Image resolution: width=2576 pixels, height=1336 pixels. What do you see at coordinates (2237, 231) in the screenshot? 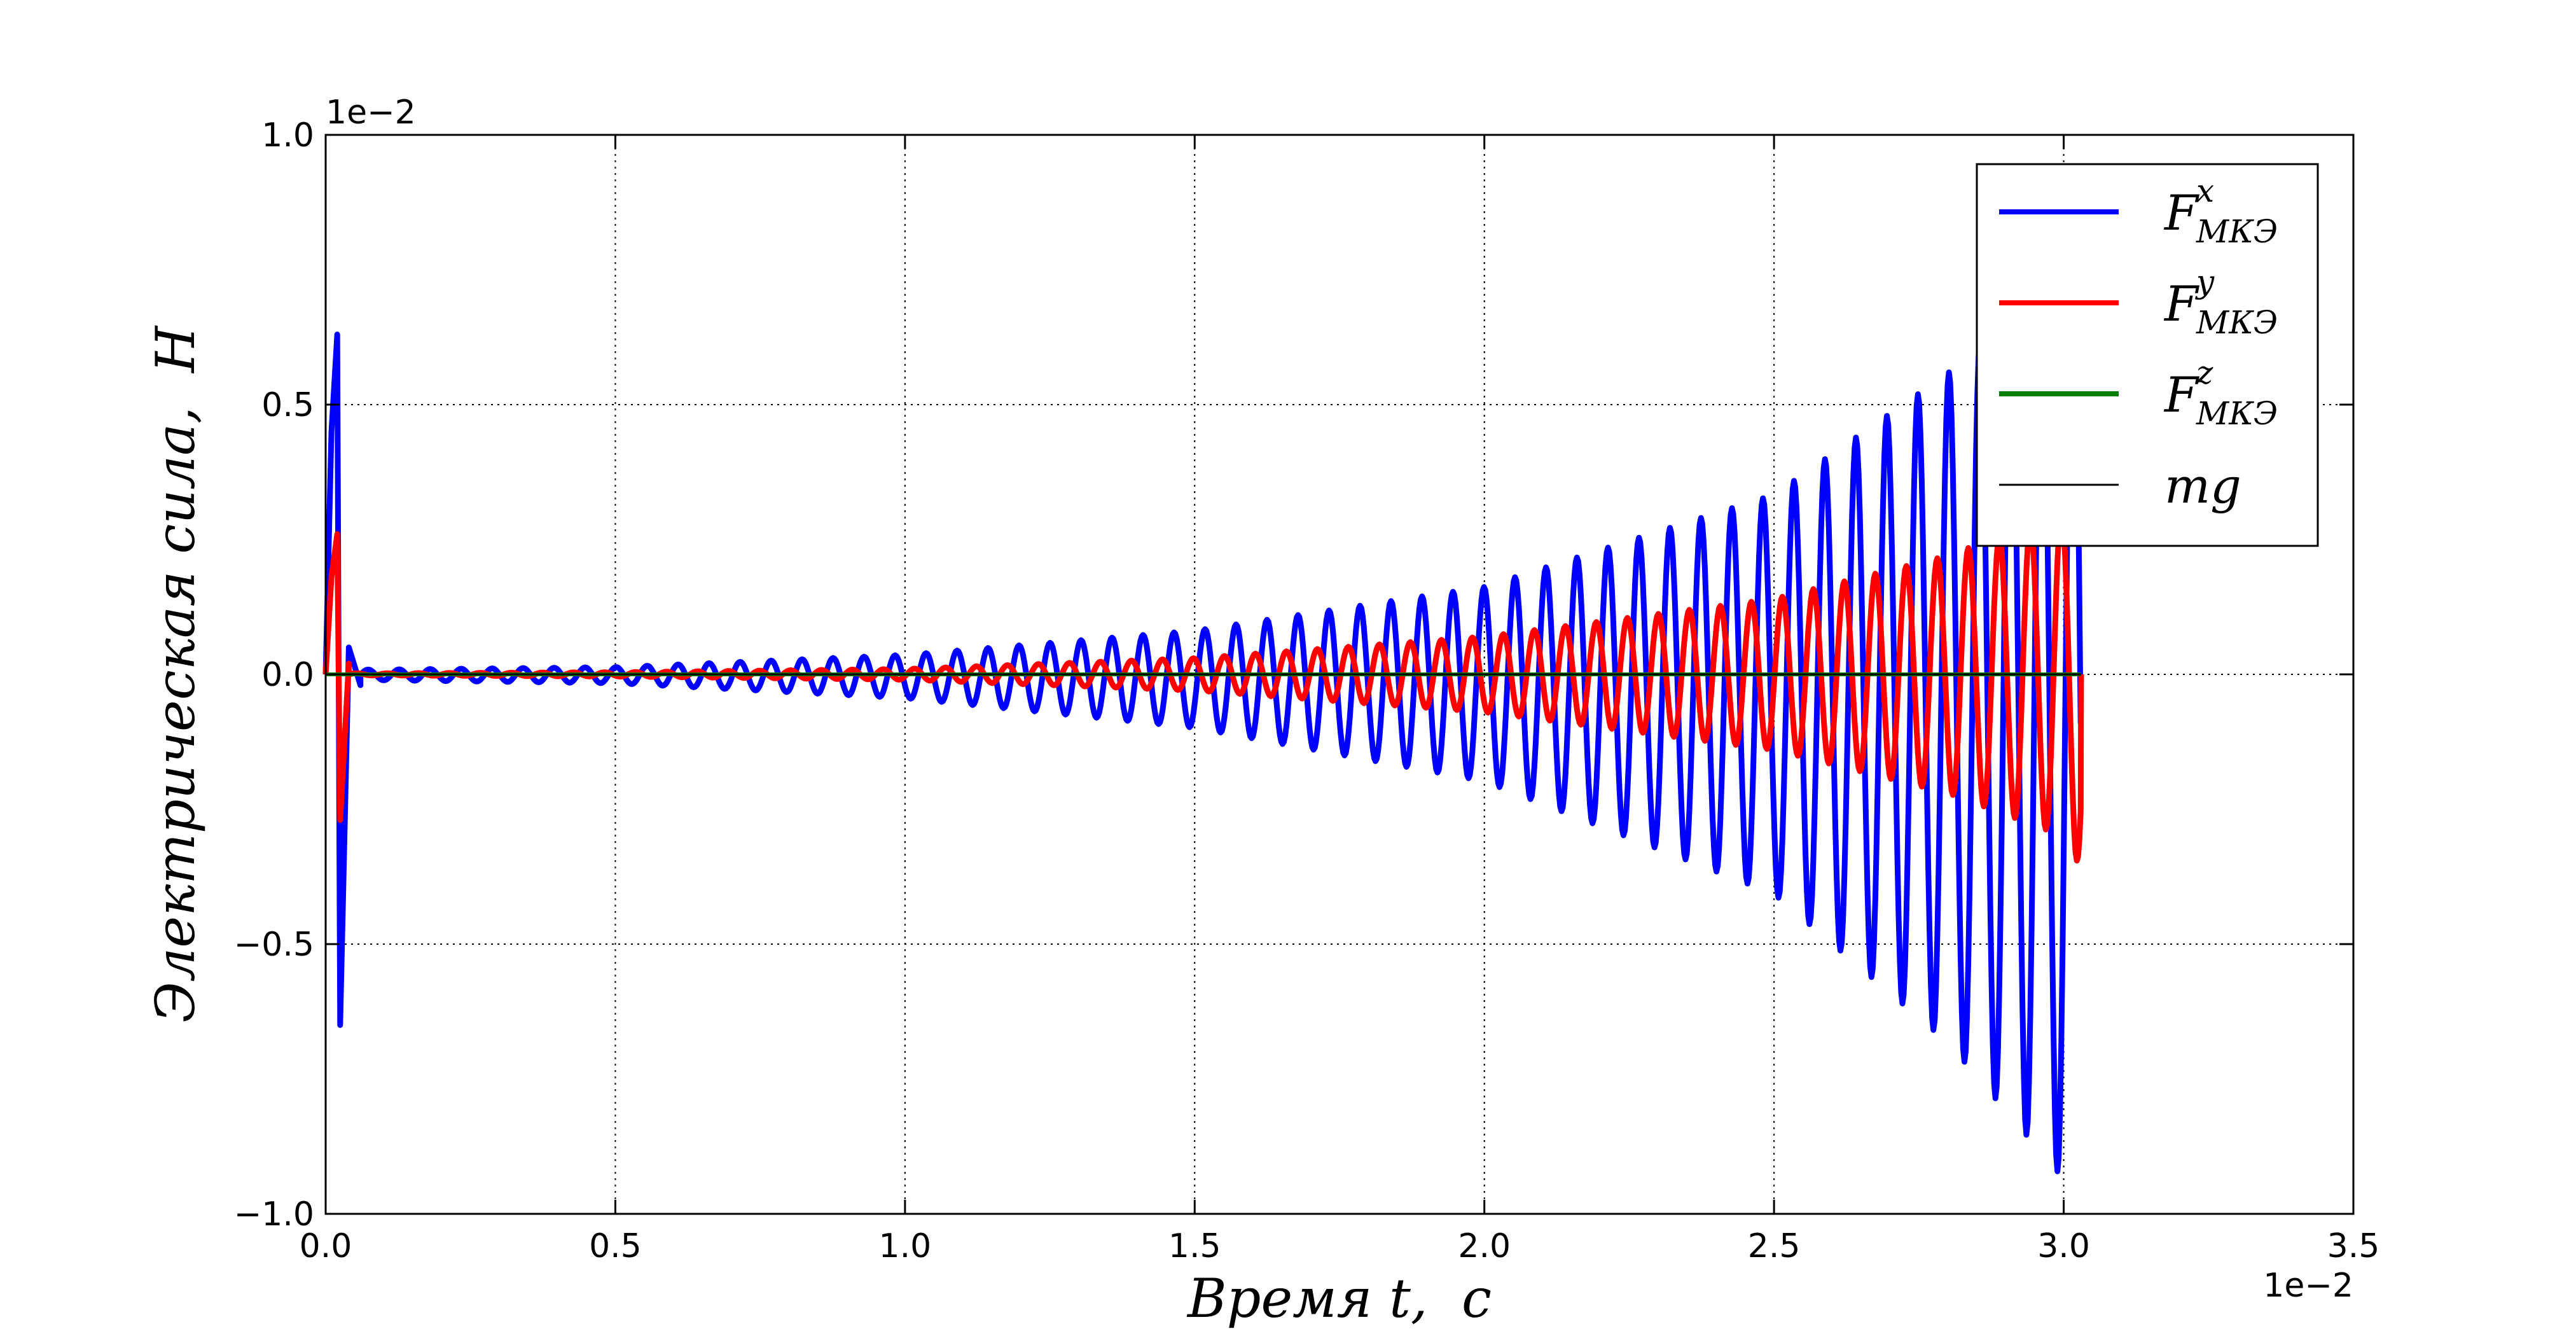
I see `legend-label-sub-1: МКЭ` at bounding box center [2237, 231].